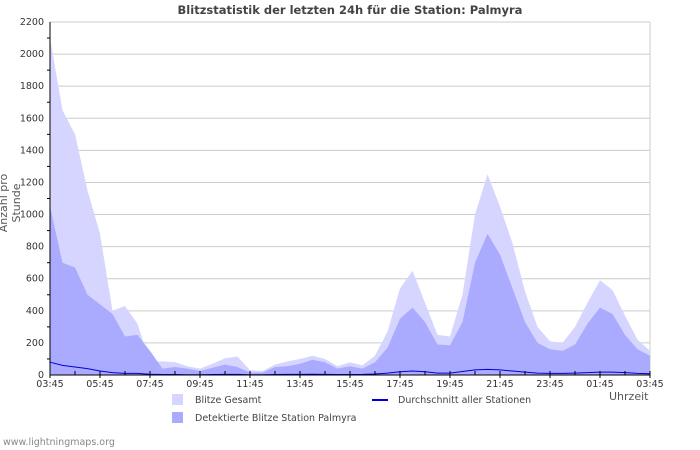 Image resolution: width=700 pixels, height=450 pixels. Describe the element at coordinates (599, 384) in the screenshot. I see `x-tick-label: 01:45` at that location.